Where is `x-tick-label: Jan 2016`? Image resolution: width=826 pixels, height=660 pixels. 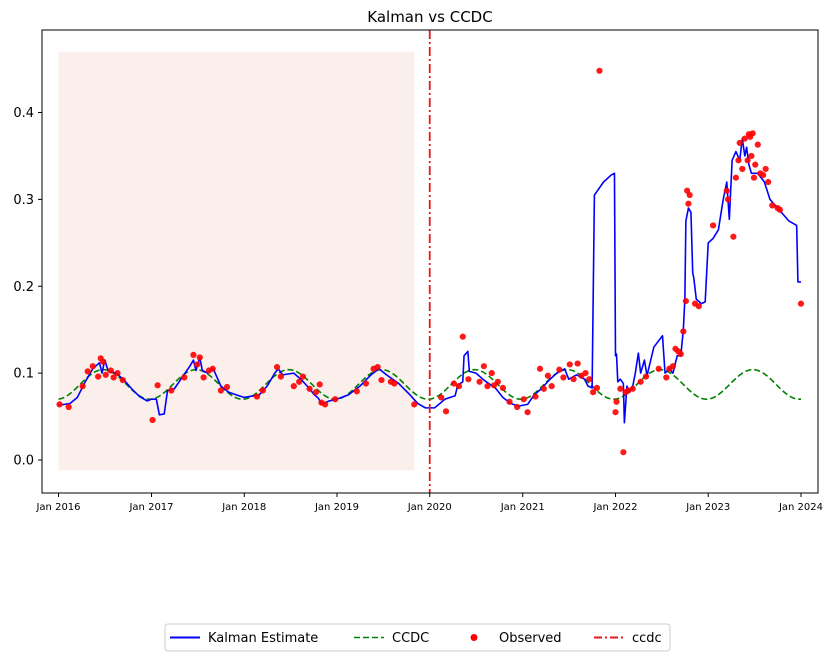
x-tick-label: Jan 2016 is located at coordinates (57, 507).